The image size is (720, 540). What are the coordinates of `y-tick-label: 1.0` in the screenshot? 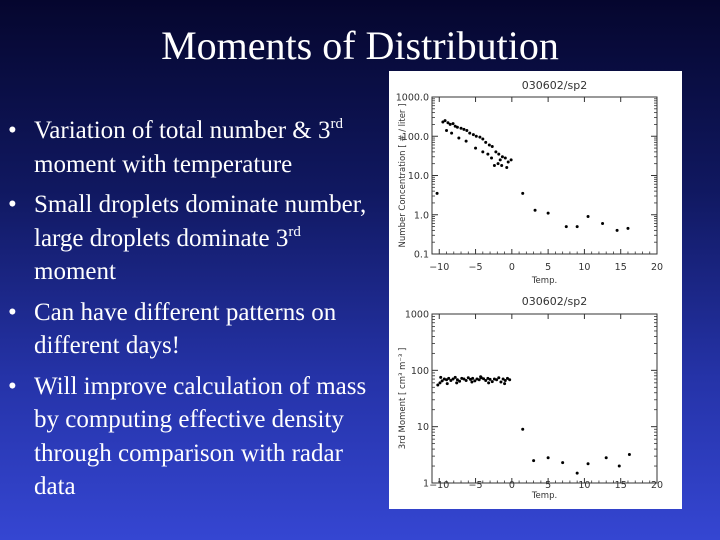 It's located at (421, 215).